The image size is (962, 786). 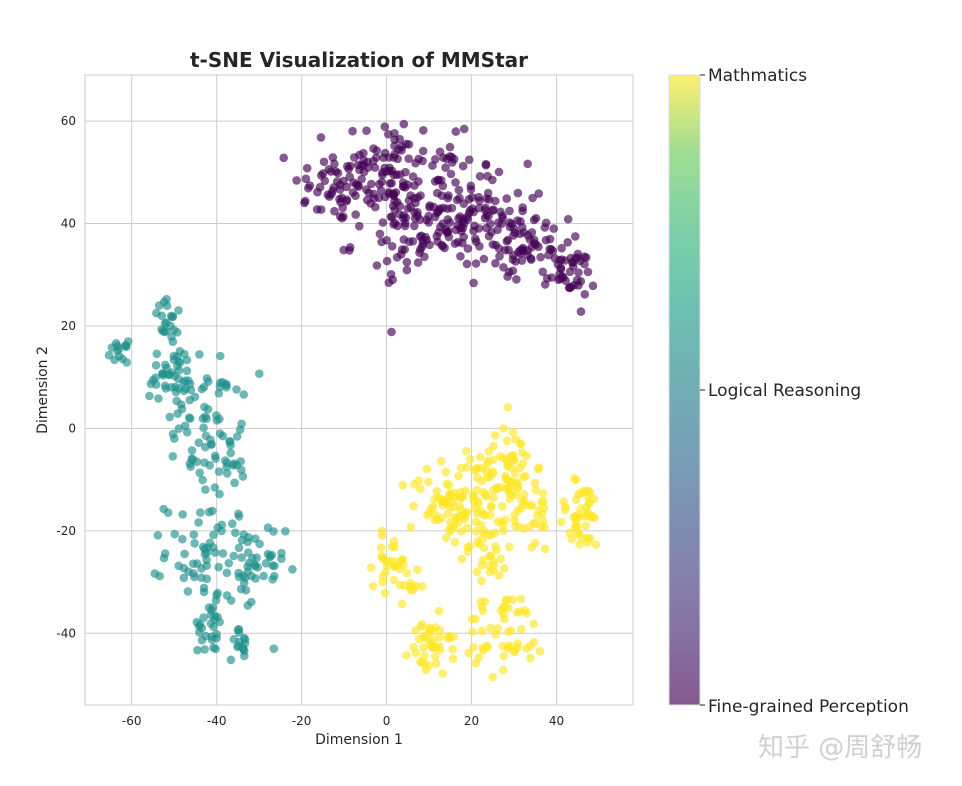 What do you see at coordinates (684, 390) in the screenshot?
I see `colorbar` at bounding box center [684, 390].